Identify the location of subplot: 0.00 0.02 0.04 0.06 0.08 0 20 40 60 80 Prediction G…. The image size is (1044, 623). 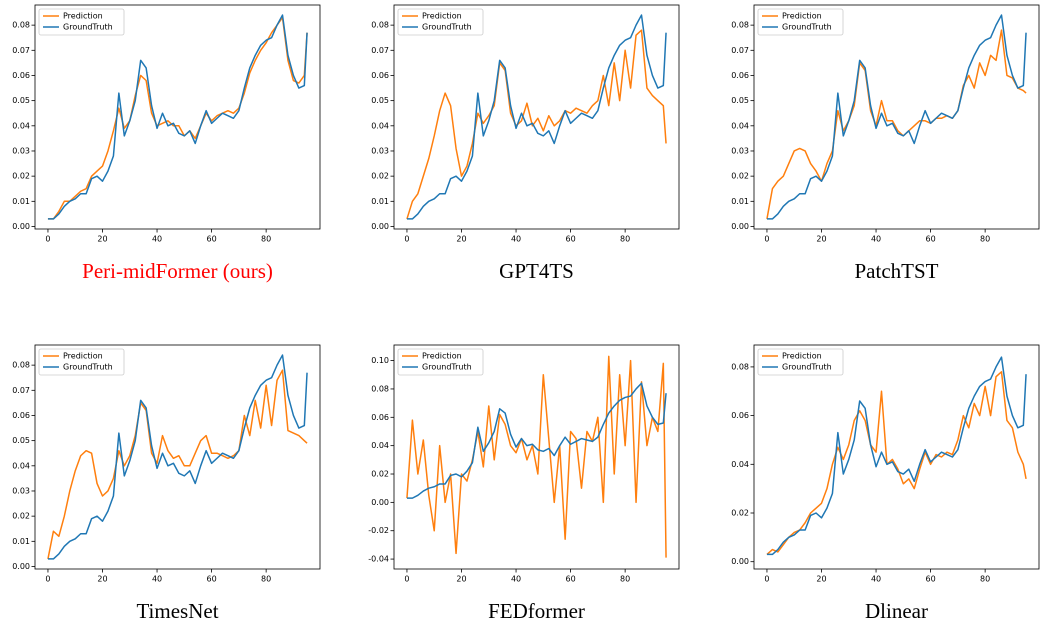
(885, 483).